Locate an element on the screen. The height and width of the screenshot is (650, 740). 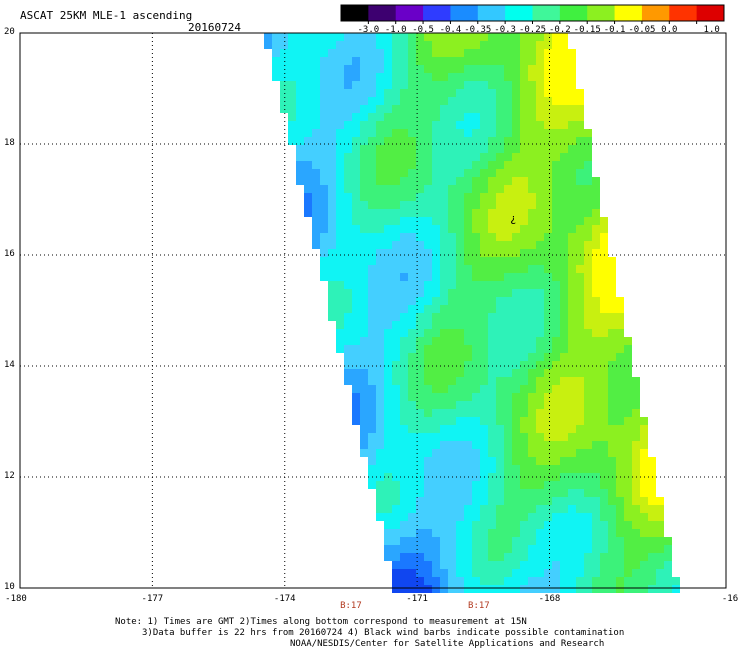
colorbar is located at coordinates (532, 14).